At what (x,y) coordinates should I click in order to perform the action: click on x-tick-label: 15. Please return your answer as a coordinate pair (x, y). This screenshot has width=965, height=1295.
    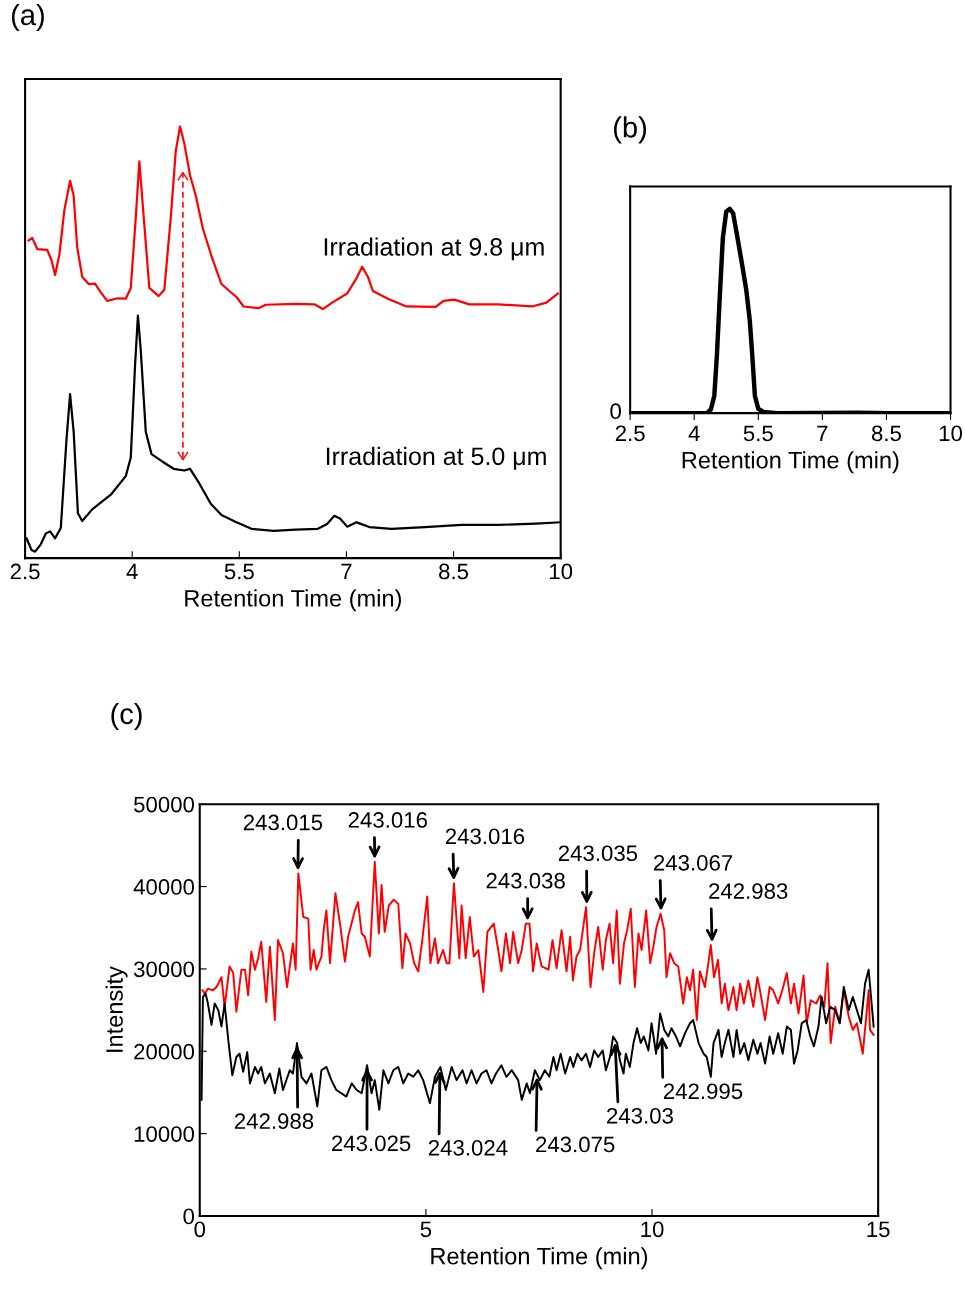
    Looking at the image, I should click on (878, 1229).